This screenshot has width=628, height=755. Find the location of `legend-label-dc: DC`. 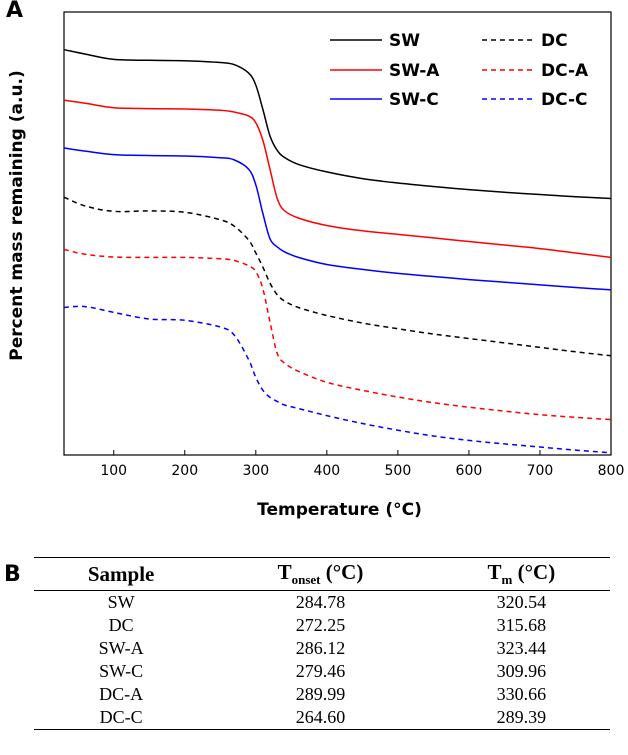

legend-label-dc: DC is located at coordinates (554, 41).